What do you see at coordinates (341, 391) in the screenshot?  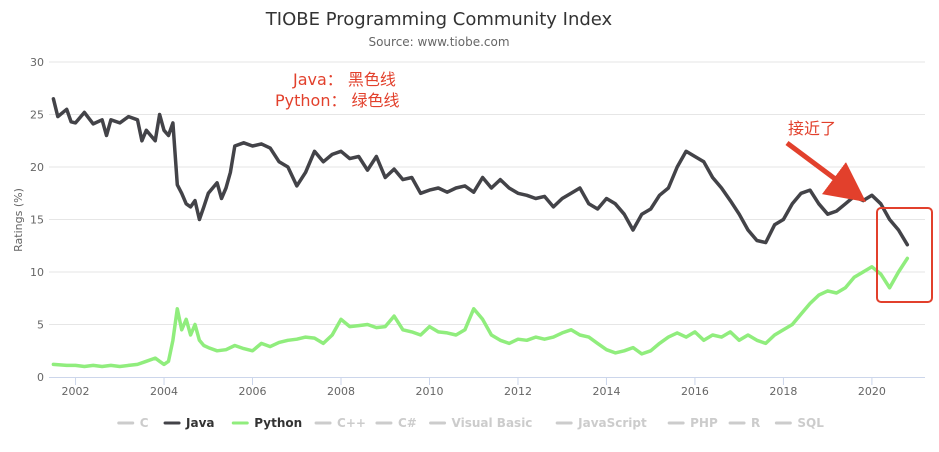 I see `x-tick-label: 2008` at bounding box center [341, 391].